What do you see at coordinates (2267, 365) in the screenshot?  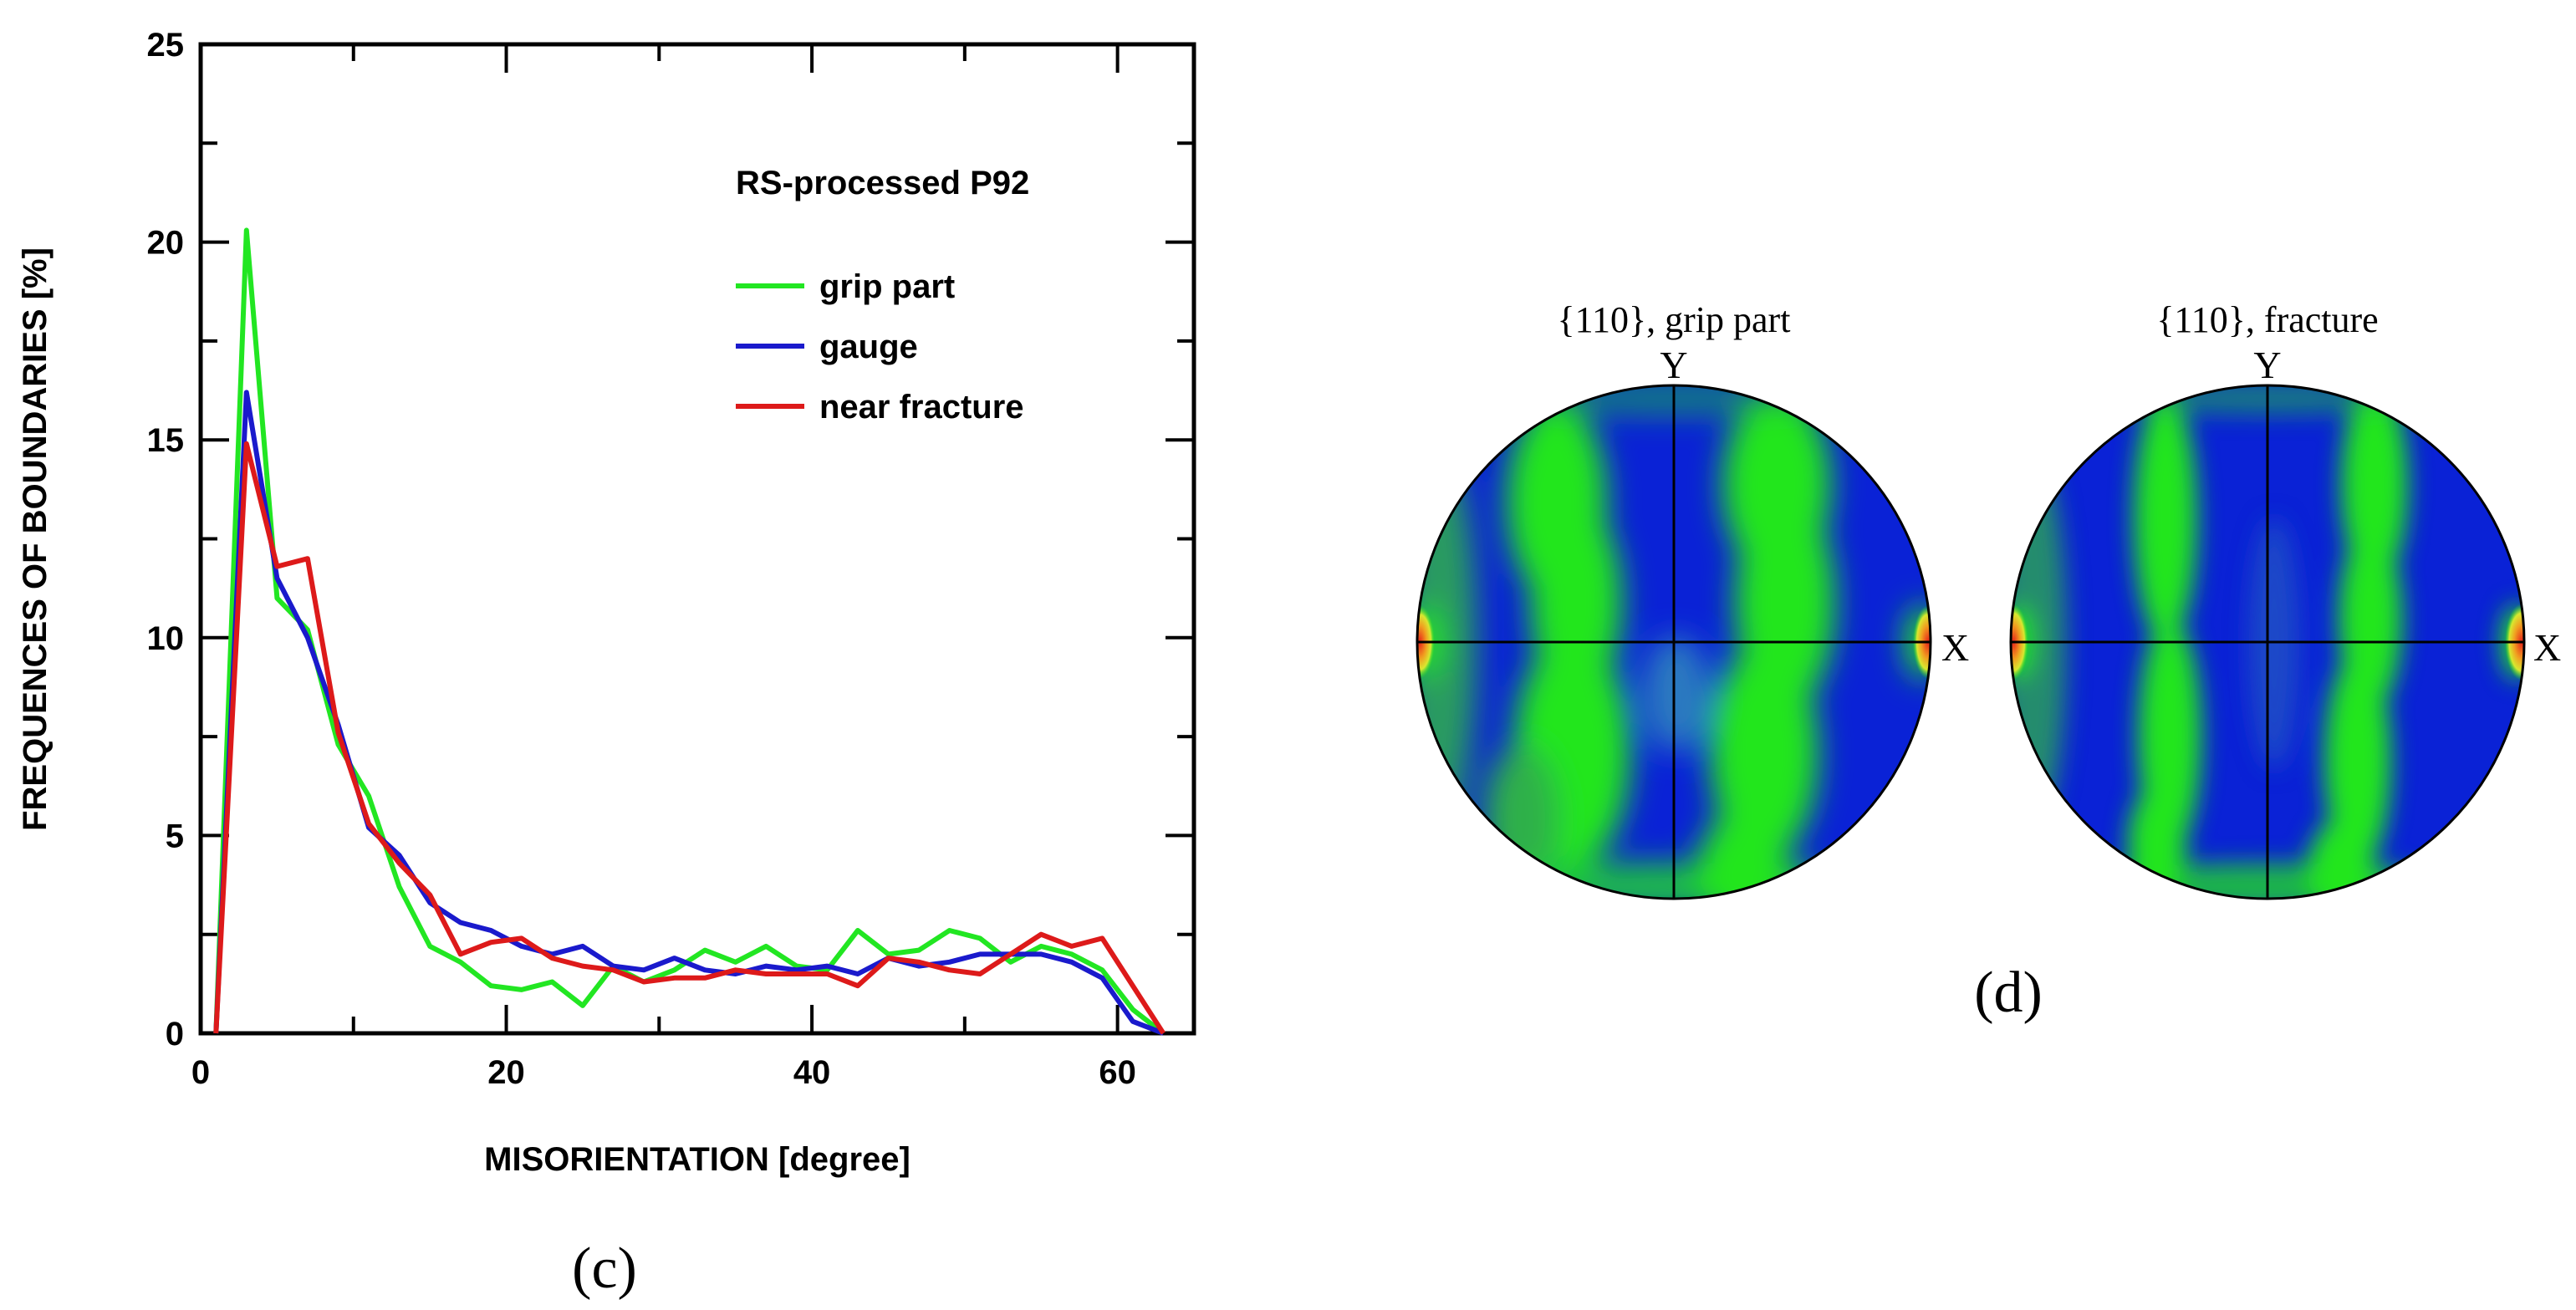 I see `pole-figure-2-y-label: Y` at bounding box center [2267, 365].